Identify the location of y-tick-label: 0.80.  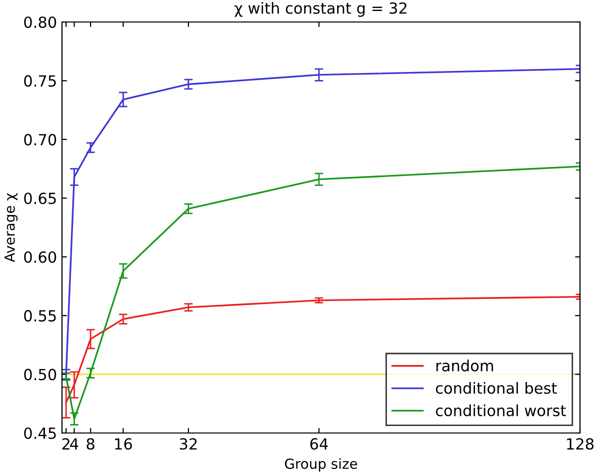
(40, 22).